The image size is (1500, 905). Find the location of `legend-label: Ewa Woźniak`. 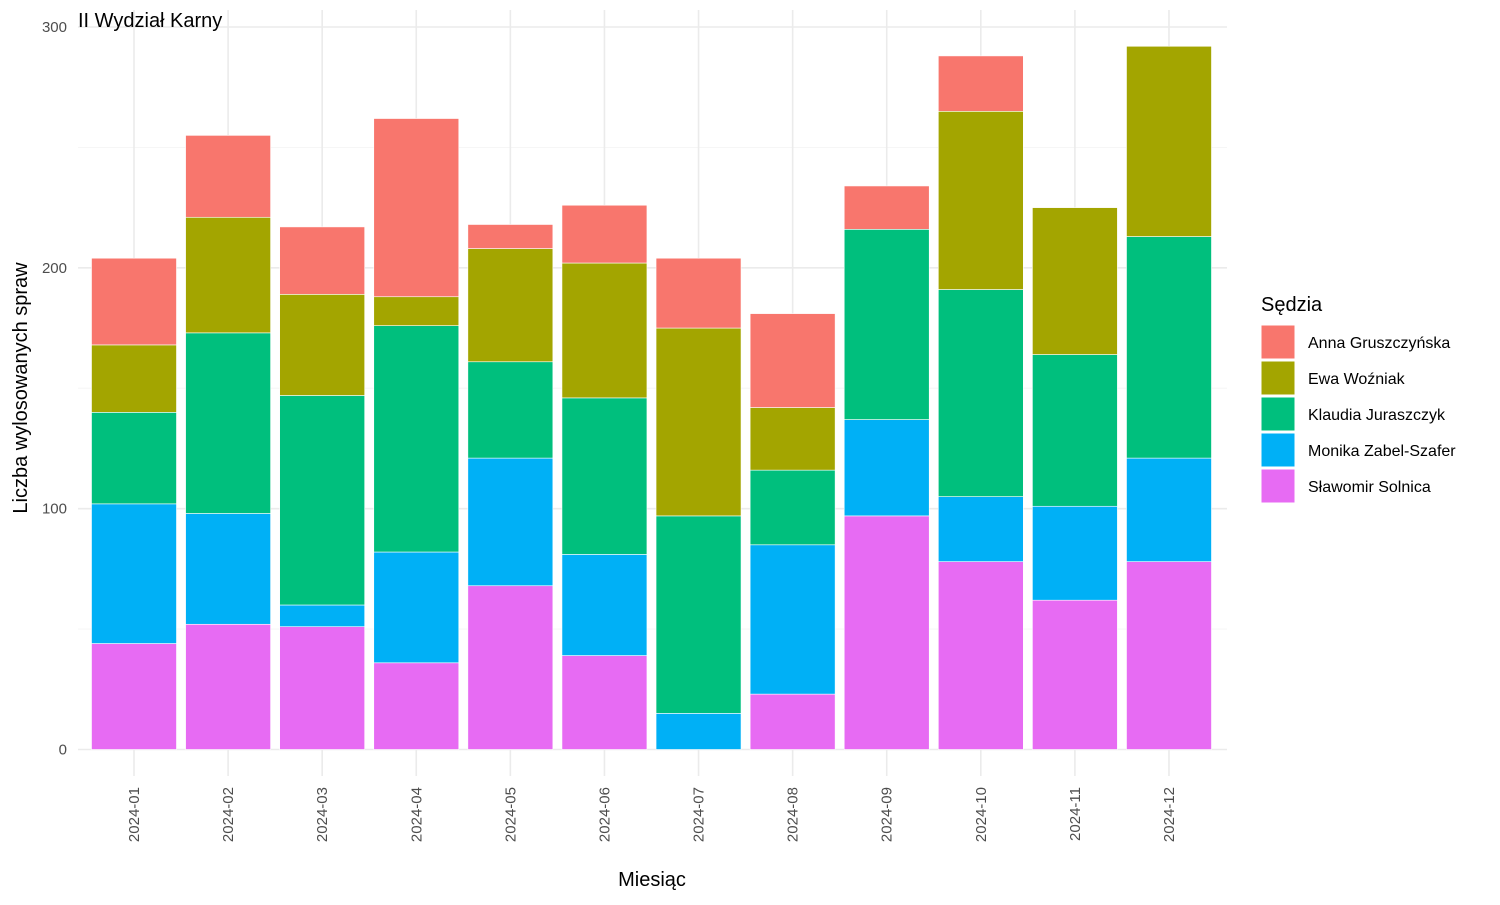

legend-label: Ewa Woźniak is located at coordinates (1357, 379).